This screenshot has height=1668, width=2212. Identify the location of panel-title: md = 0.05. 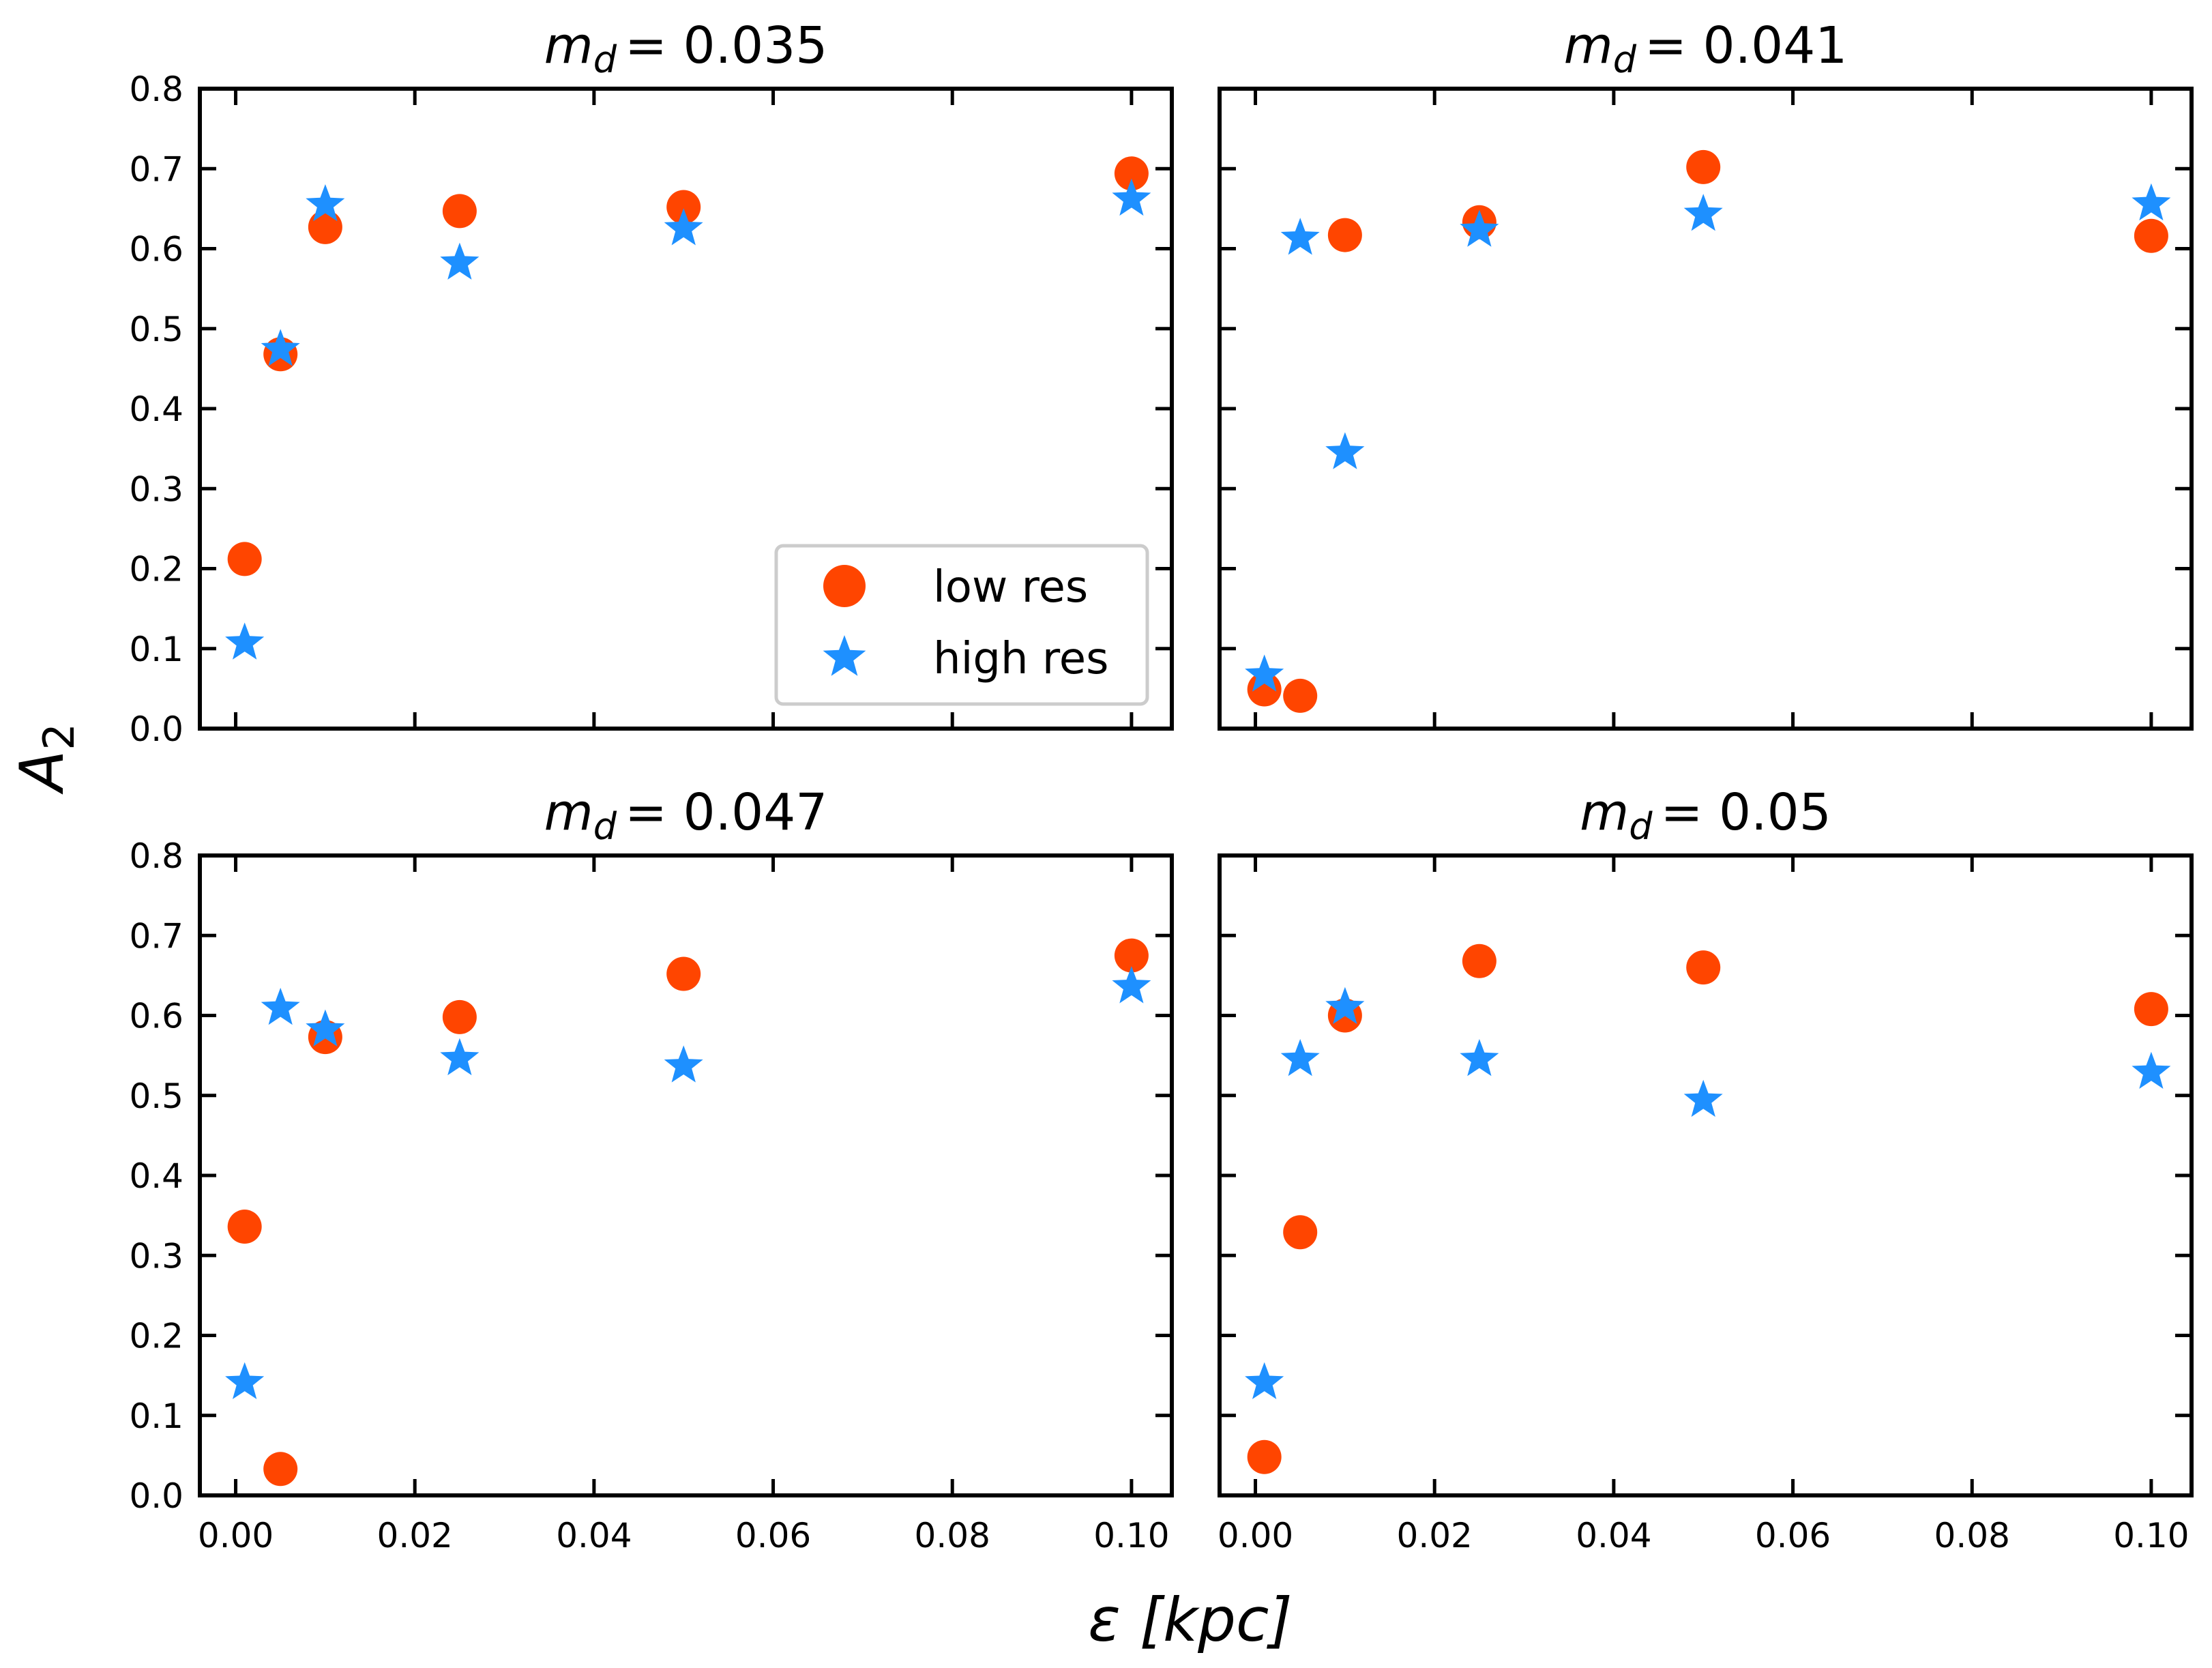
(1705, 815).